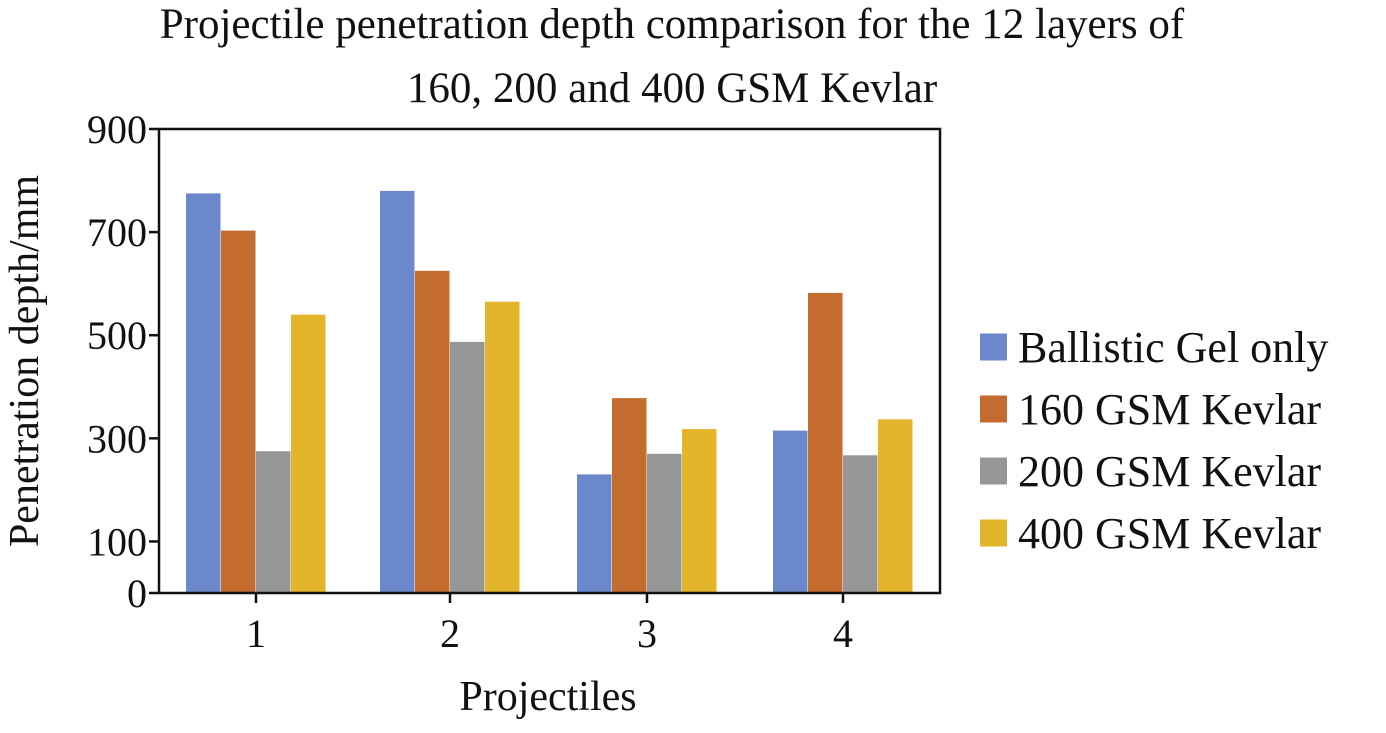  What do you see at coordinates (1169, 409) in the screenshot?
I see `legend-label-2: 160 GSM Kevlar` at bounding box center [1169, 409].